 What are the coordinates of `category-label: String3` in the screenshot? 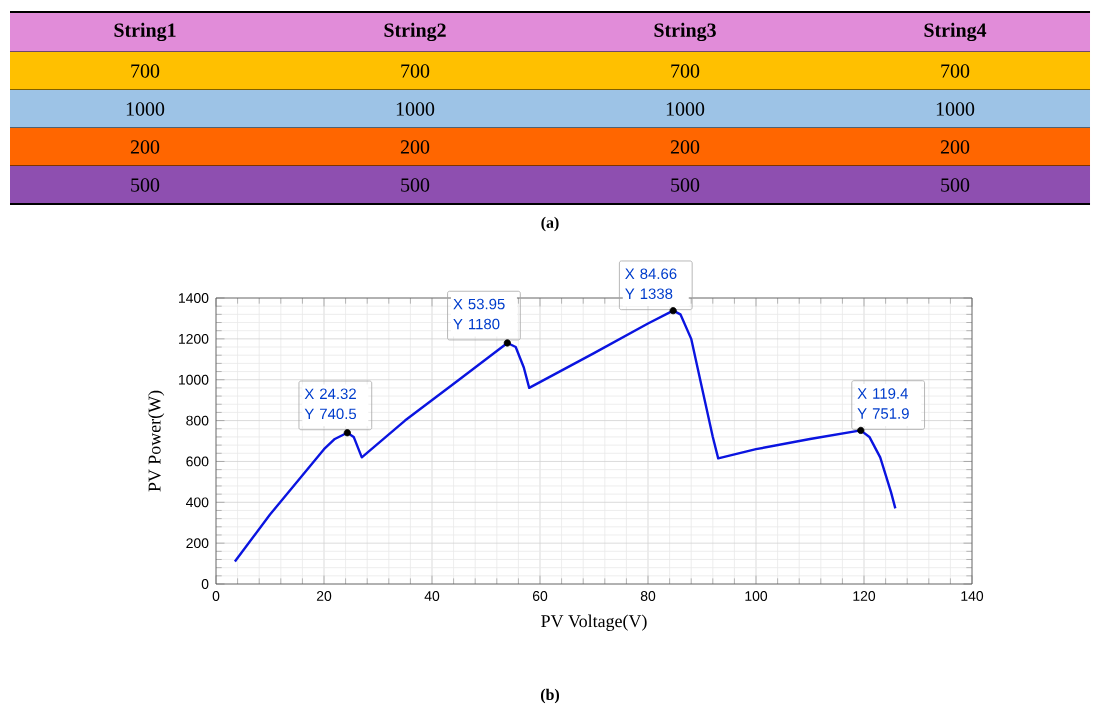 It's located at (685, 32).